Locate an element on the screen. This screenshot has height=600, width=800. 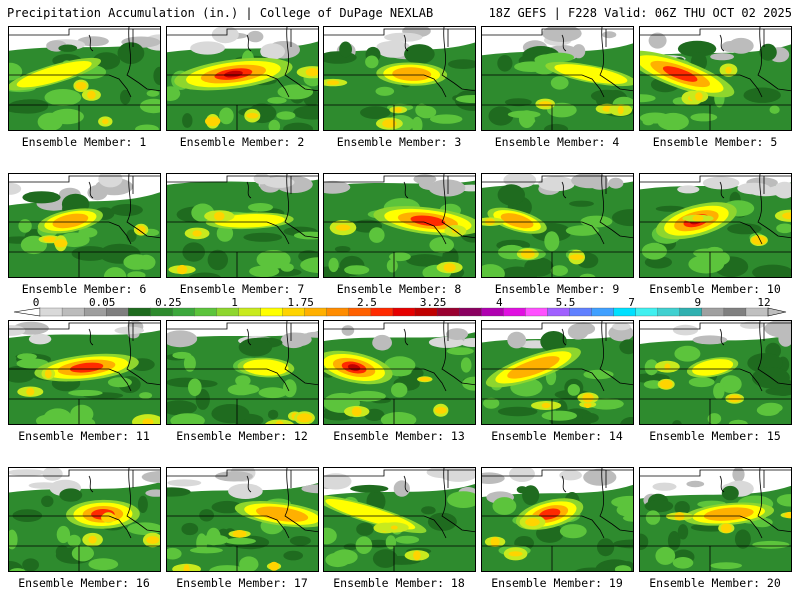
ensemble-member-label: Ensemble Member: 16 is located at coordinates (84, 583).